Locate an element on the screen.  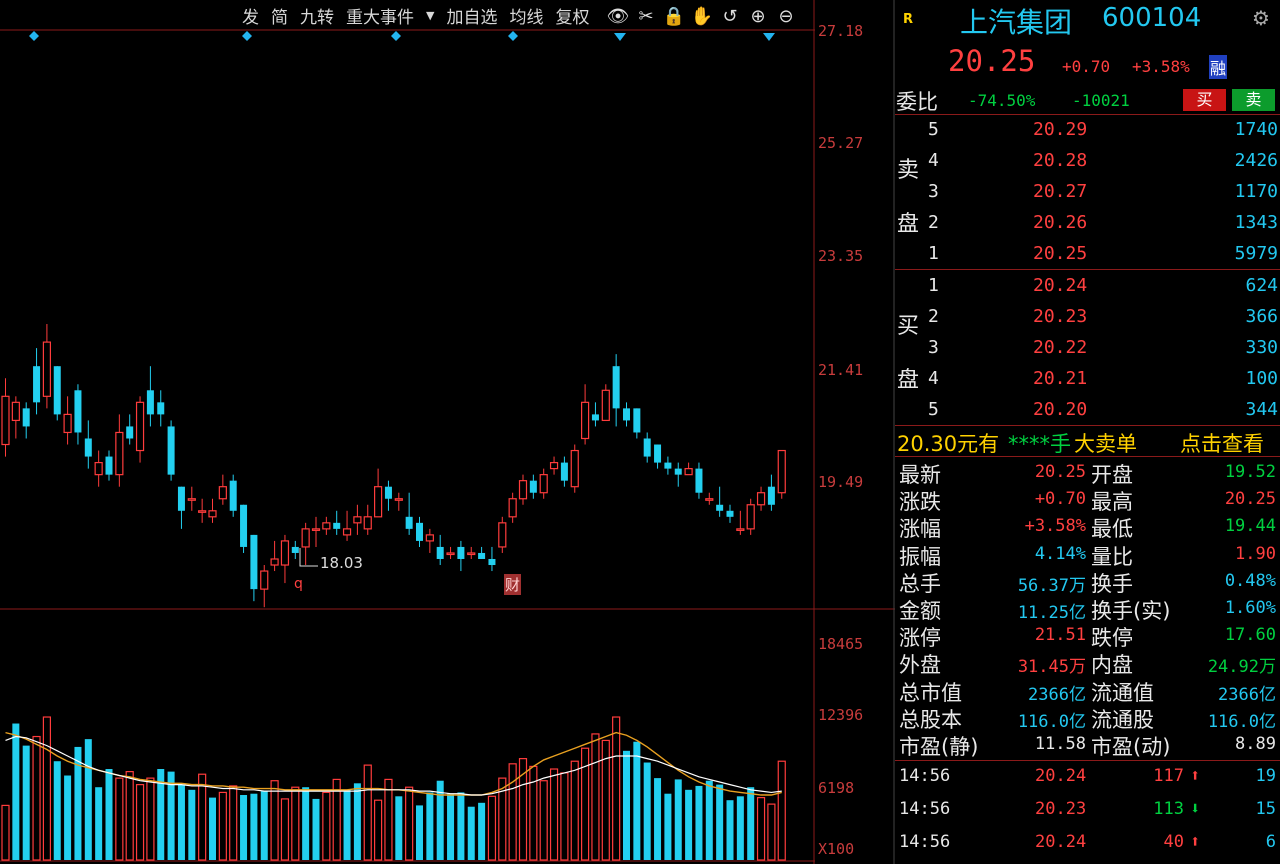
tick-price: 20.24 is located at coordinates (1061, 776).